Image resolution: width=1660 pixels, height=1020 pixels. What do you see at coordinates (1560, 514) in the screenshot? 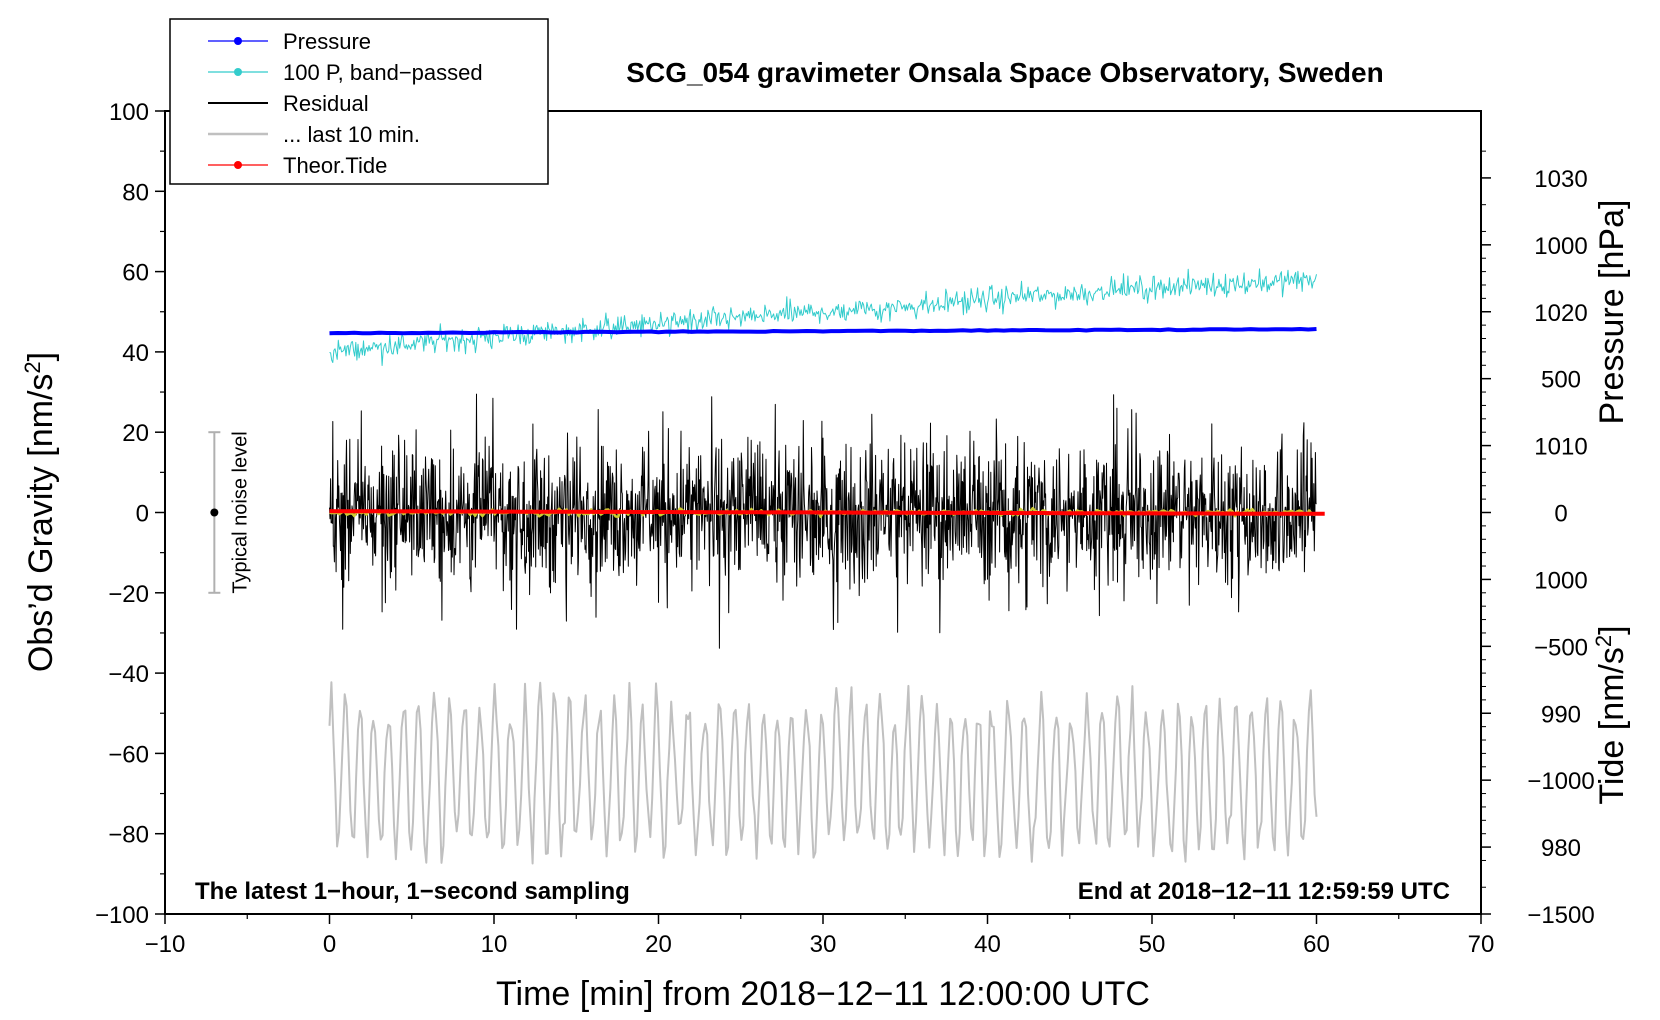
I see `tide-tick-label: 0` at bounding box center [1560, 514].